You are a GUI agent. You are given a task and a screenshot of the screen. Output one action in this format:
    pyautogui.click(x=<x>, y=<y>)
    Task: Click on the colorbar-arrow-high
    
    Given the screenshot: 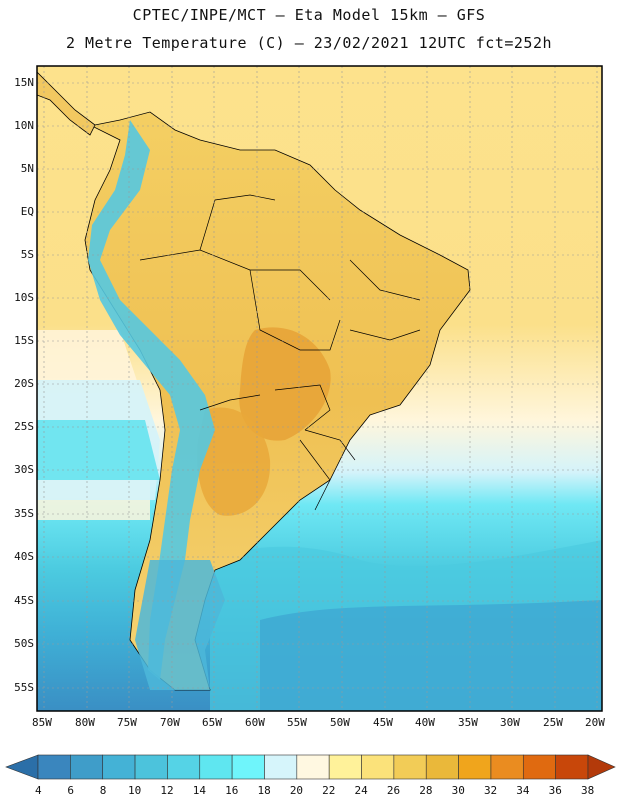 What is the action you would take?
    pyautogui.click(x=601, y=767)
    